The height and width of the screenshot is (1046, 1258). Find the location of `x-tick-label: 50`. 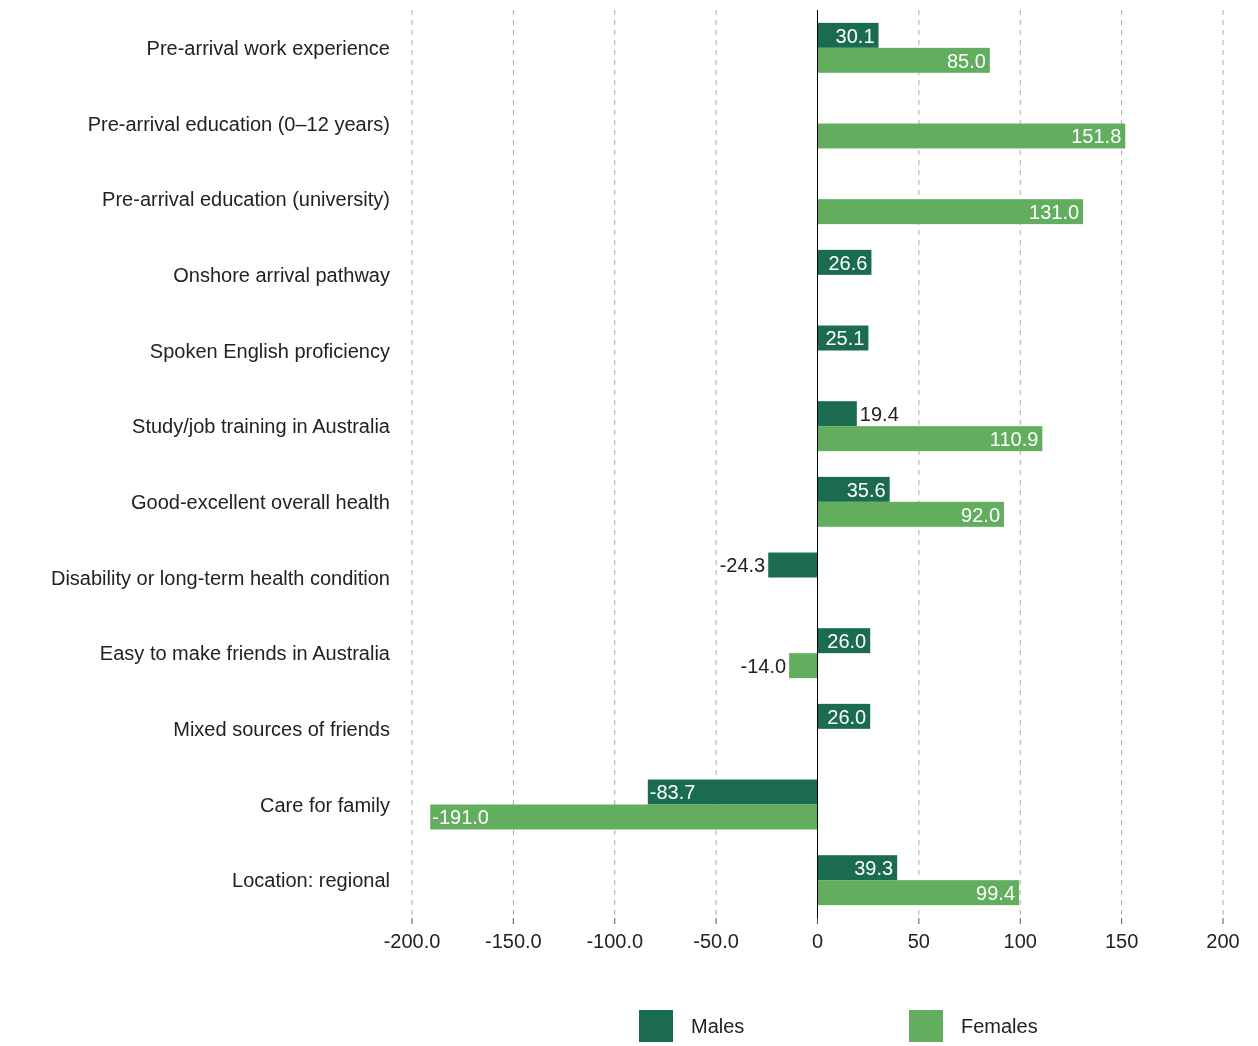

x-tick-label: 50 is located at coordinates (918, 941).